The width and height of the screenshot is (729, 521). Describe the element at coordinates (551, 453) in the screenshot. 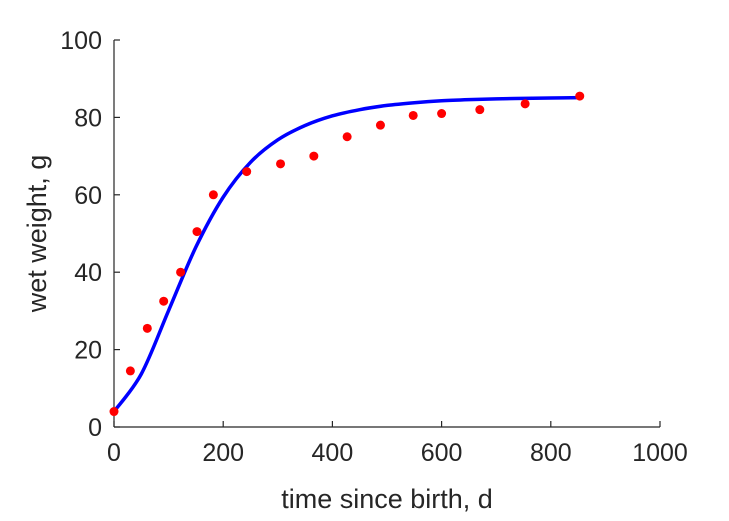

I see `x-tick-label: 800` at that location.